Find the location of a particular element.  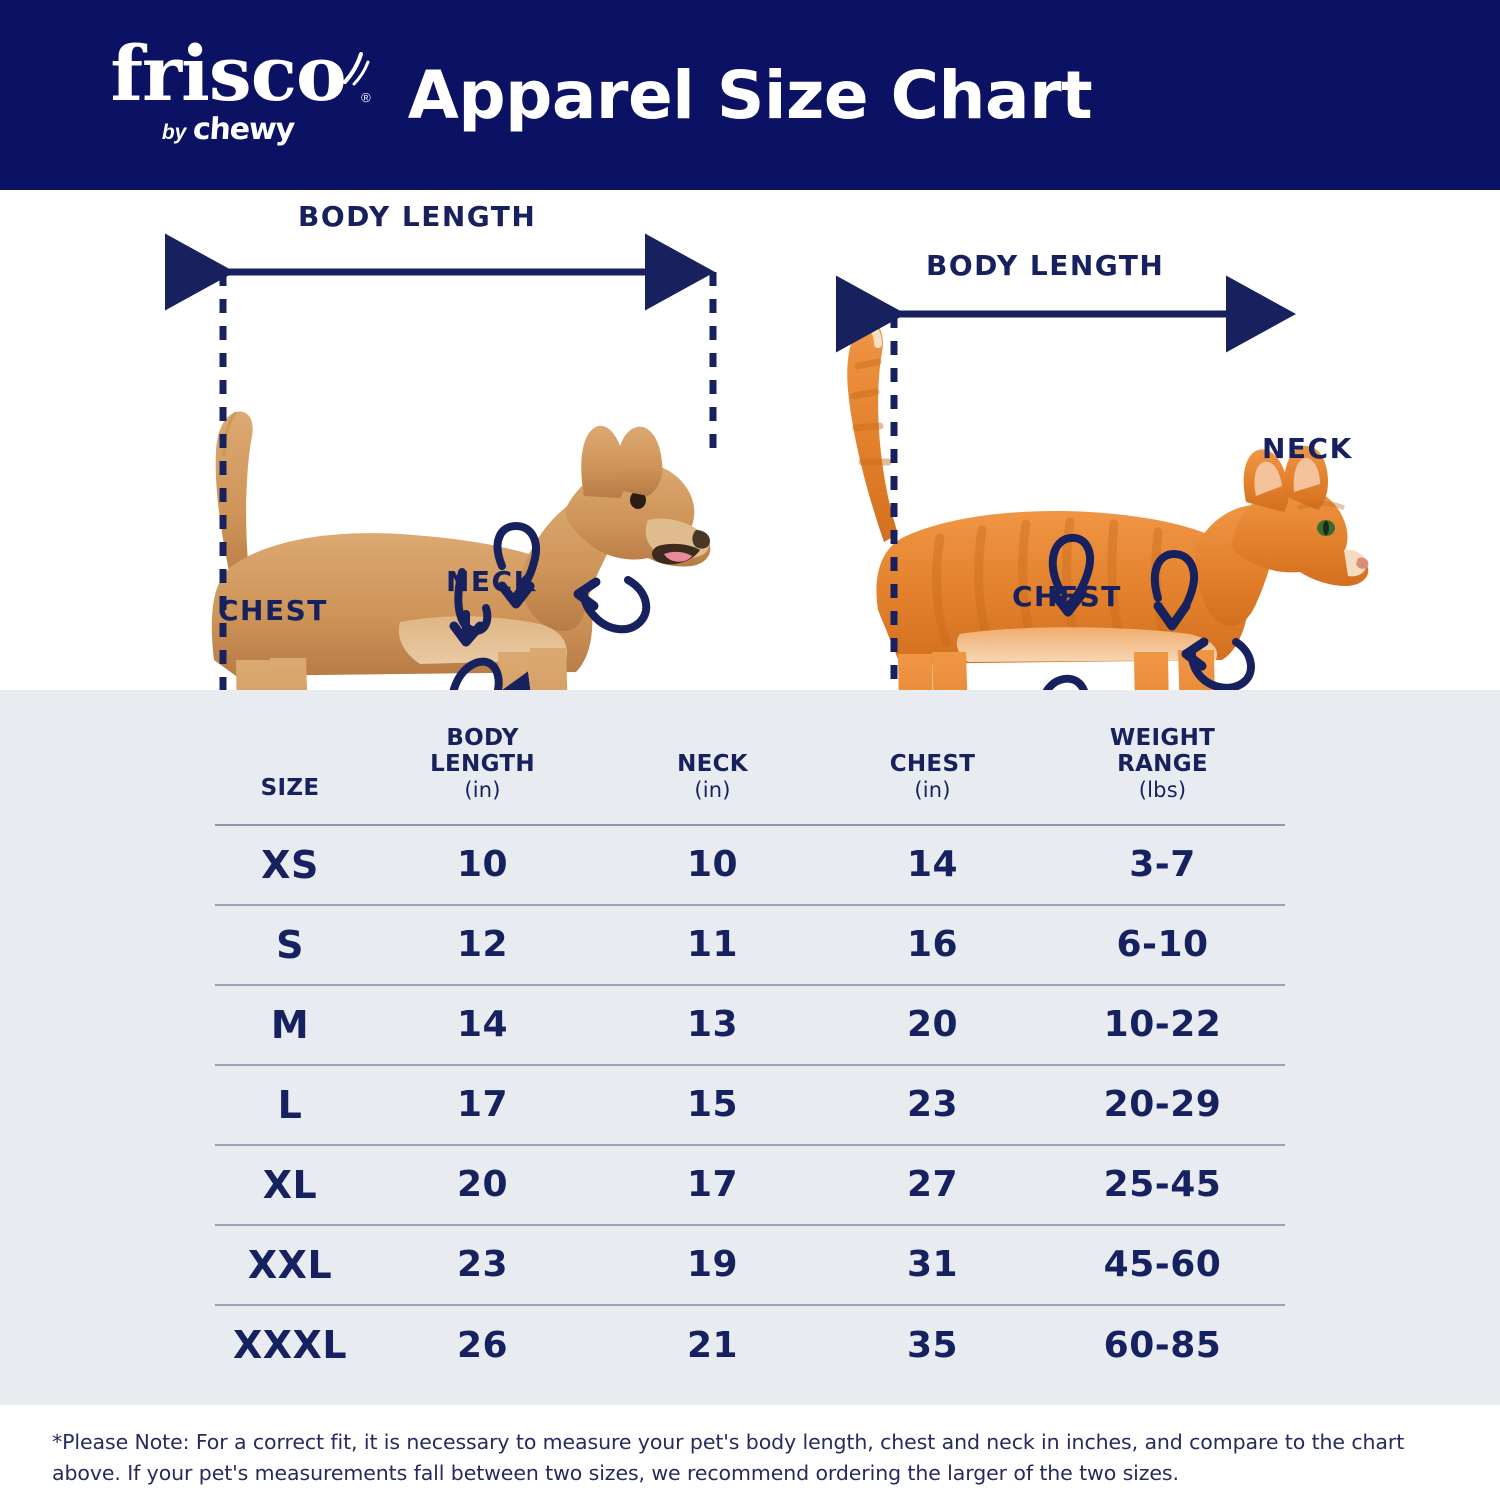

column-header-weight-range: WEIGHT RANGE (lbs) is located at coordinates (1162, 766).